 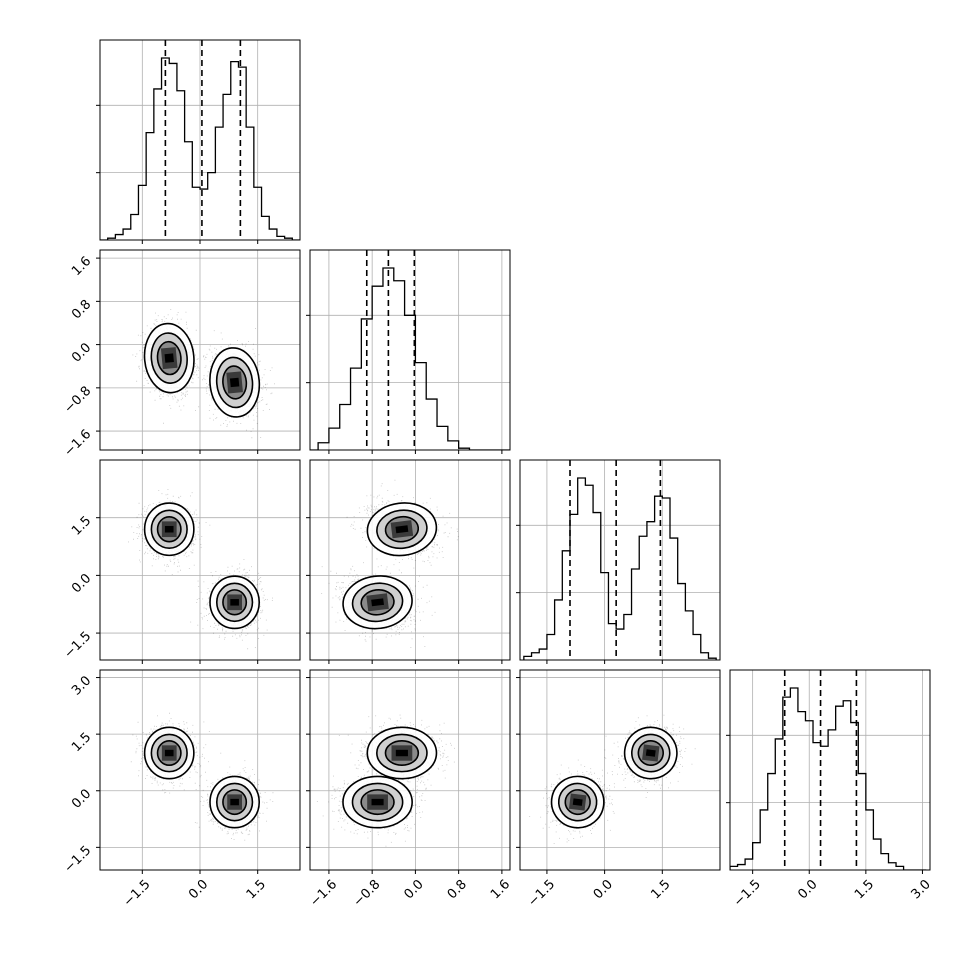 What do you see at coordinates (81, 309) in the screenshot?
I see `y-tick-label: 0.8` at bounding box center [81, 309].